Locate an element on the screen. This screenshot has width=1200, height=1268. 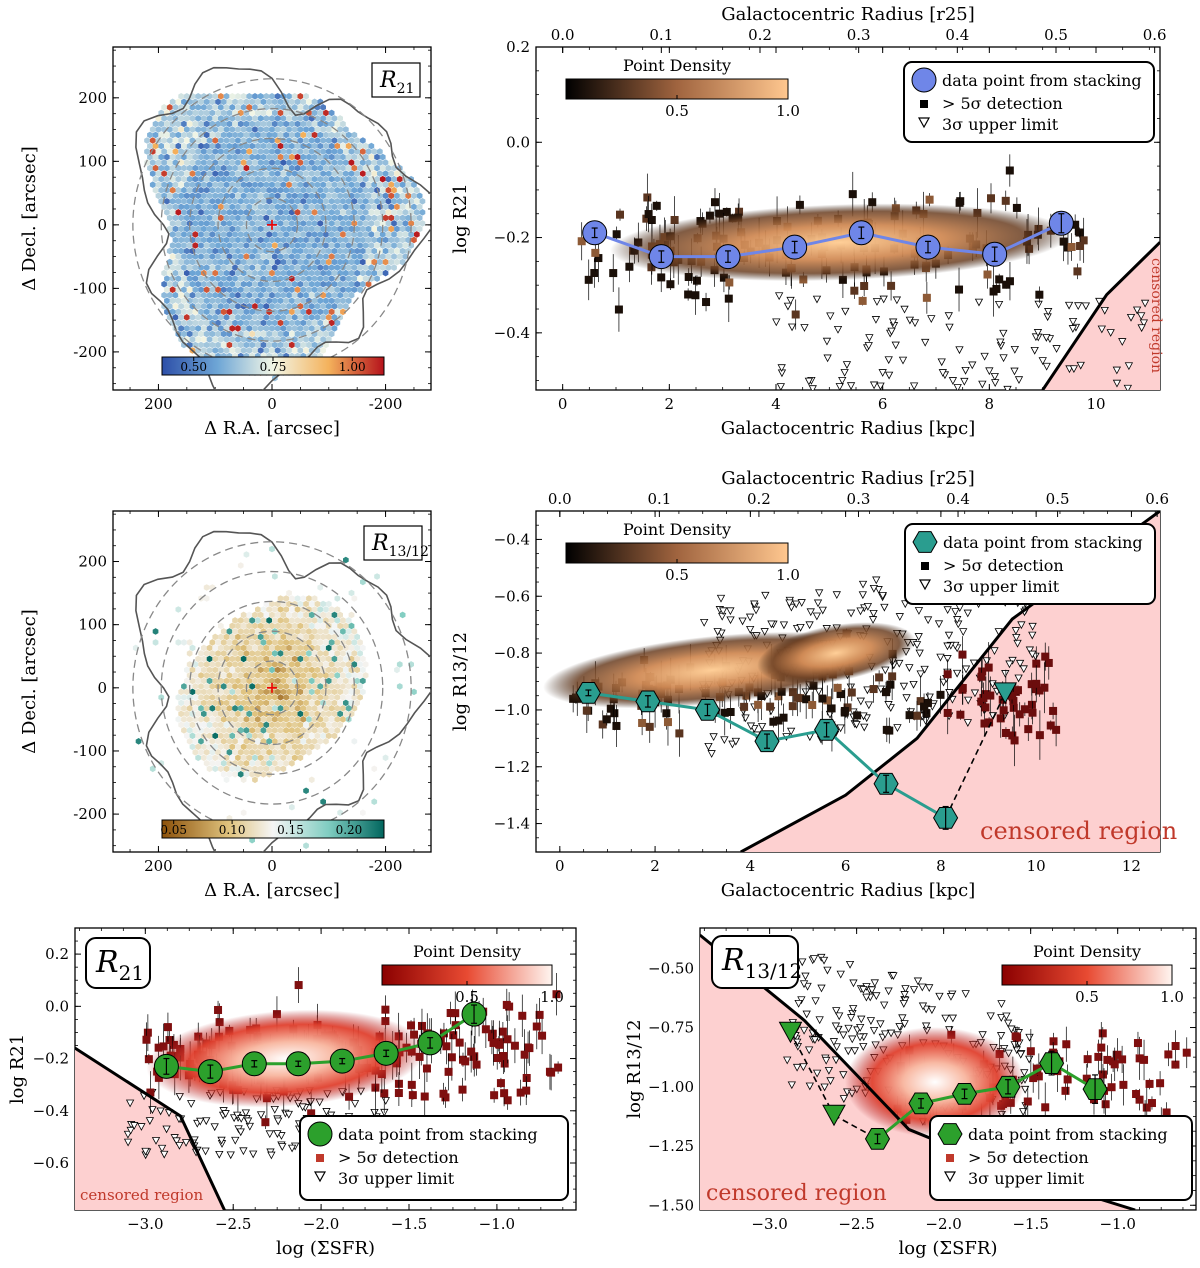
y-tick-label: −0.4 is located at coordinates (512, 333).